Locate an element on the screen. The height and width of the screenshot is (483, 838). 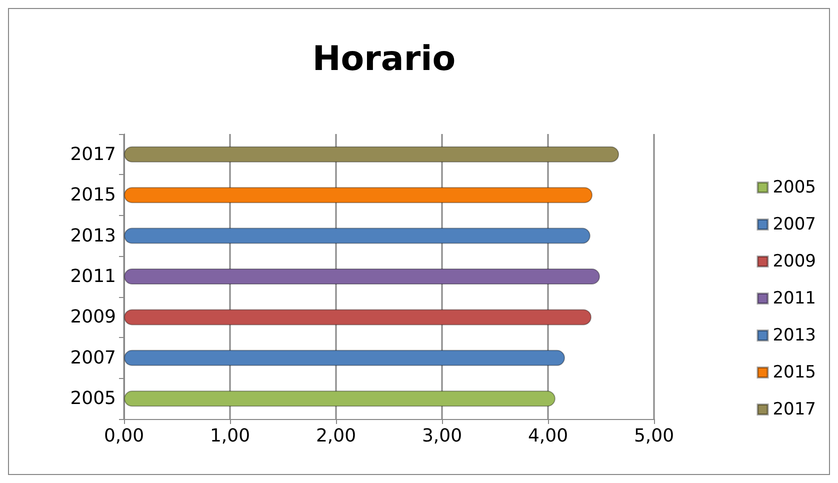
x-tick-label: 4,00 is located at coordinates (548, 436).